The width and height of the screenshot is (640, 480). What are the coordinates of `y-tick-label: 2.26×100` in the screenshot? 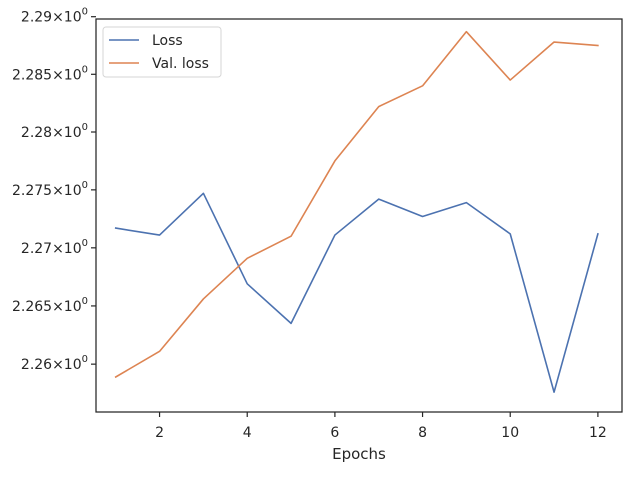 It's located at (54, 363).